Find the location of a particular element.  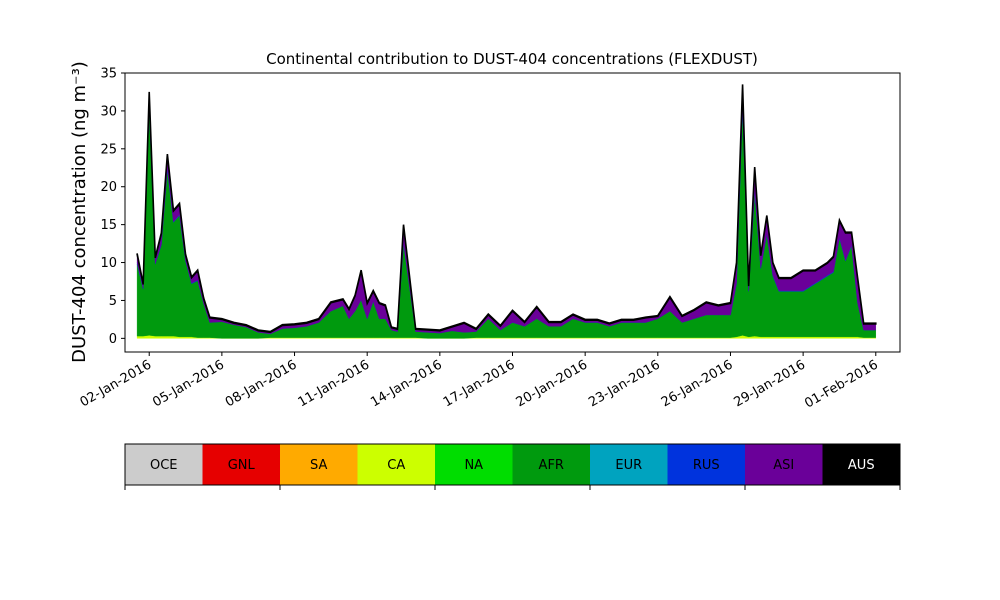

y-tick-label: 35 is located at coordinates (108, 74).